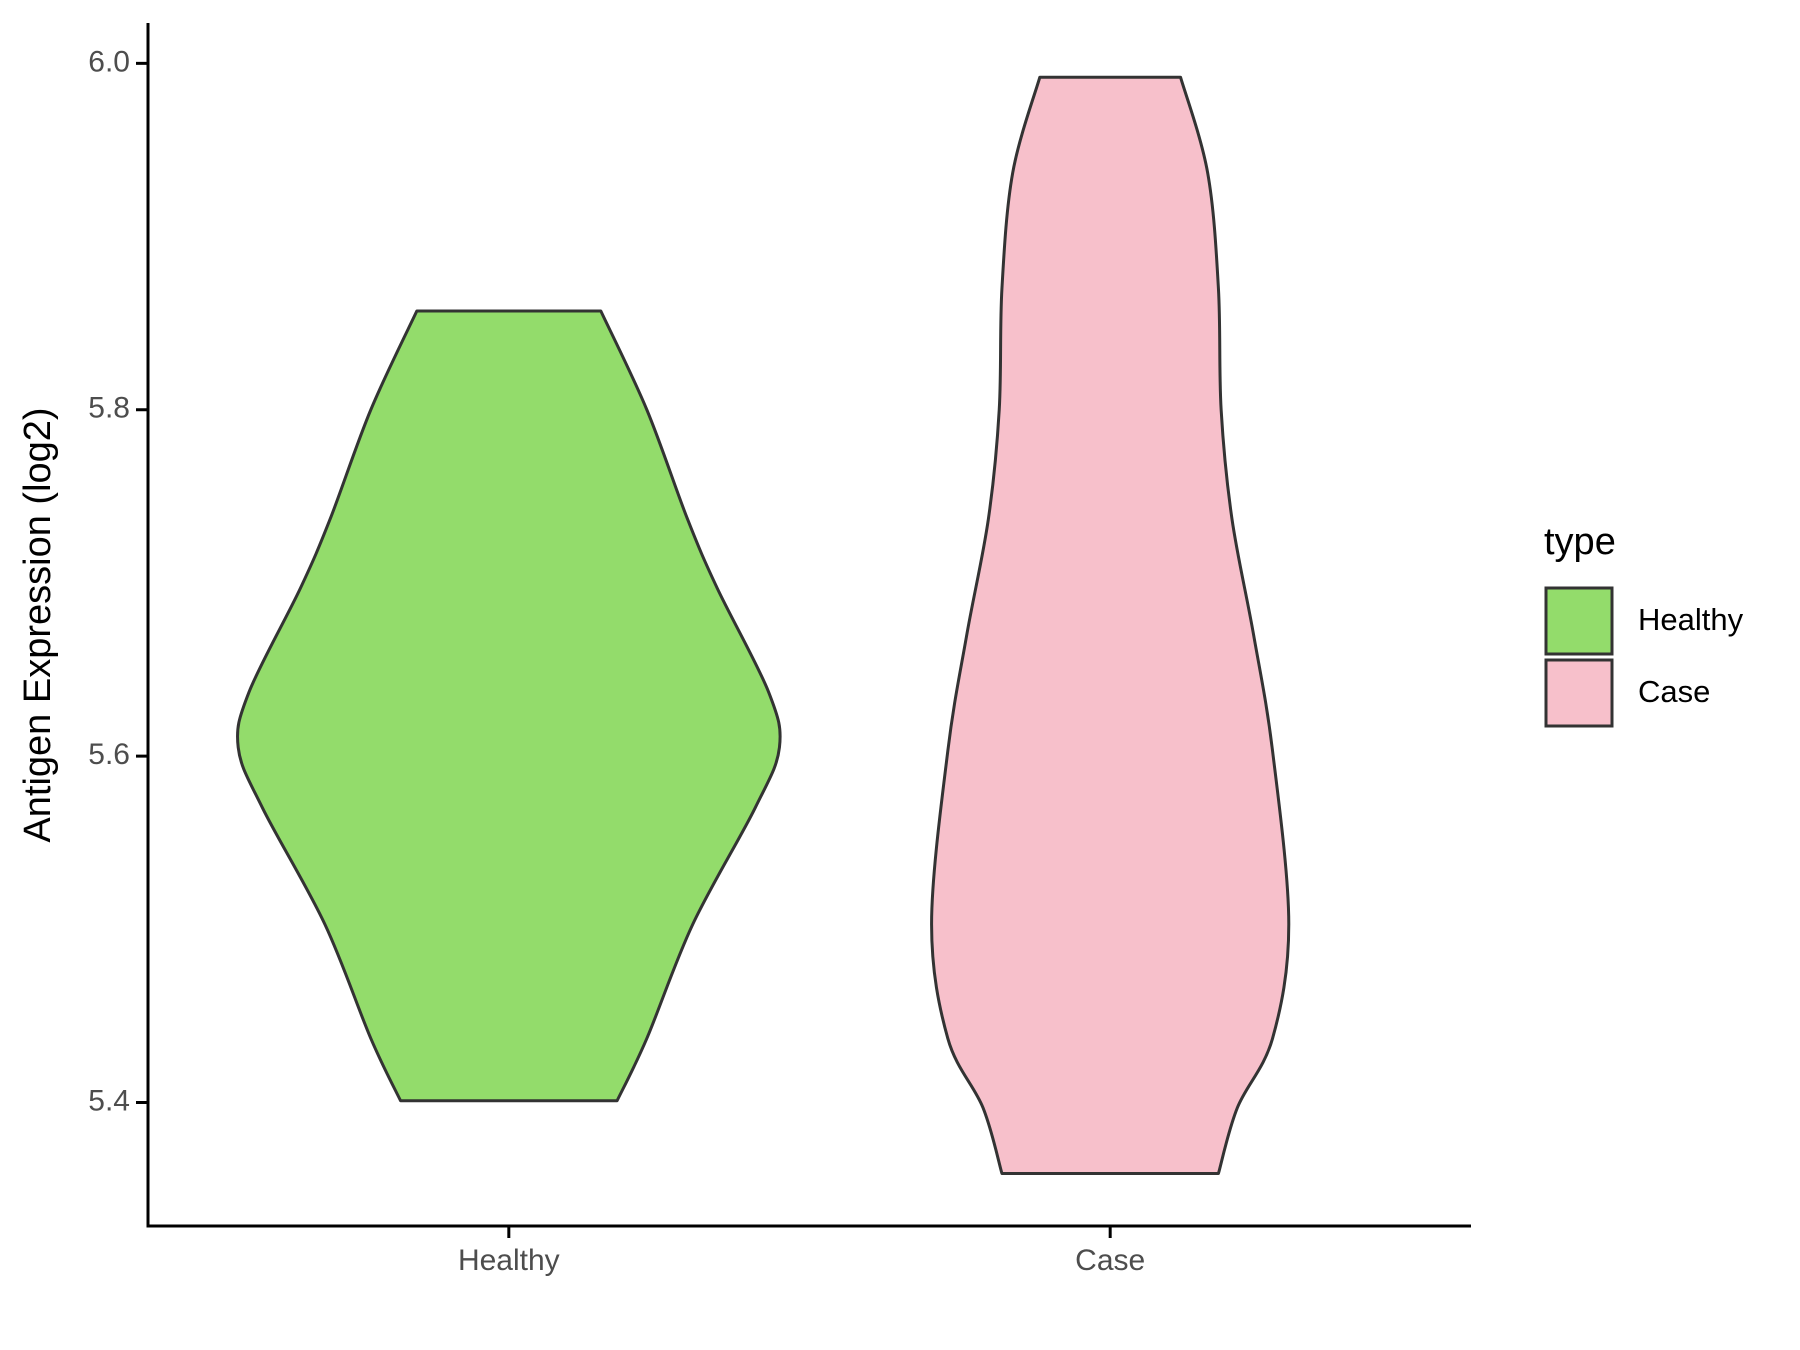  What do you see at coordinates (1580, 542) in the screenshot?
I see `legend-title: type` at bounding box center [1580, 542].